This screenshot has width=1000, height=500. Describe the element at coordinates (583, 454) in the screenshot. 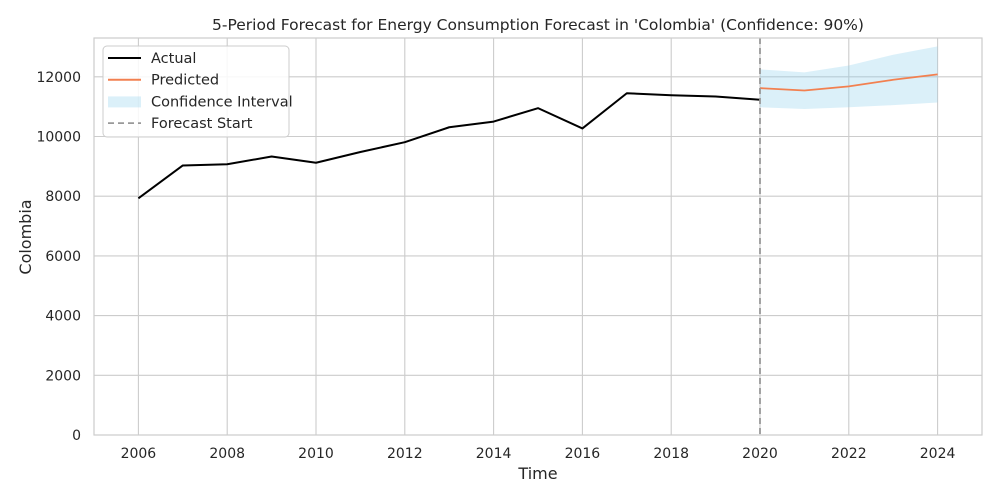

I see `x-tick-label: 2016` at that location.